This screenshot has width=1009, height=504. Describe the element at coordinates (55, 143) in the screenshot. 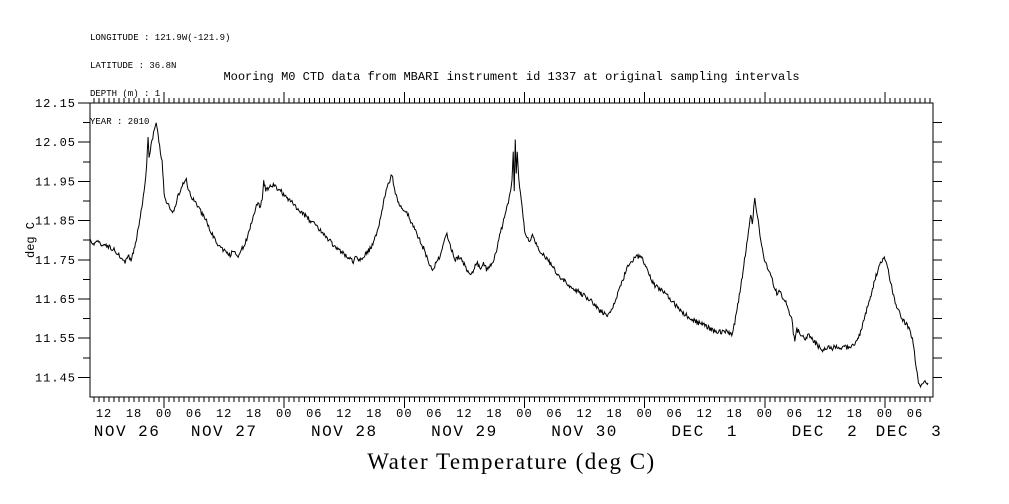

I see `y-axis-tick-label: 12.05` at that location.